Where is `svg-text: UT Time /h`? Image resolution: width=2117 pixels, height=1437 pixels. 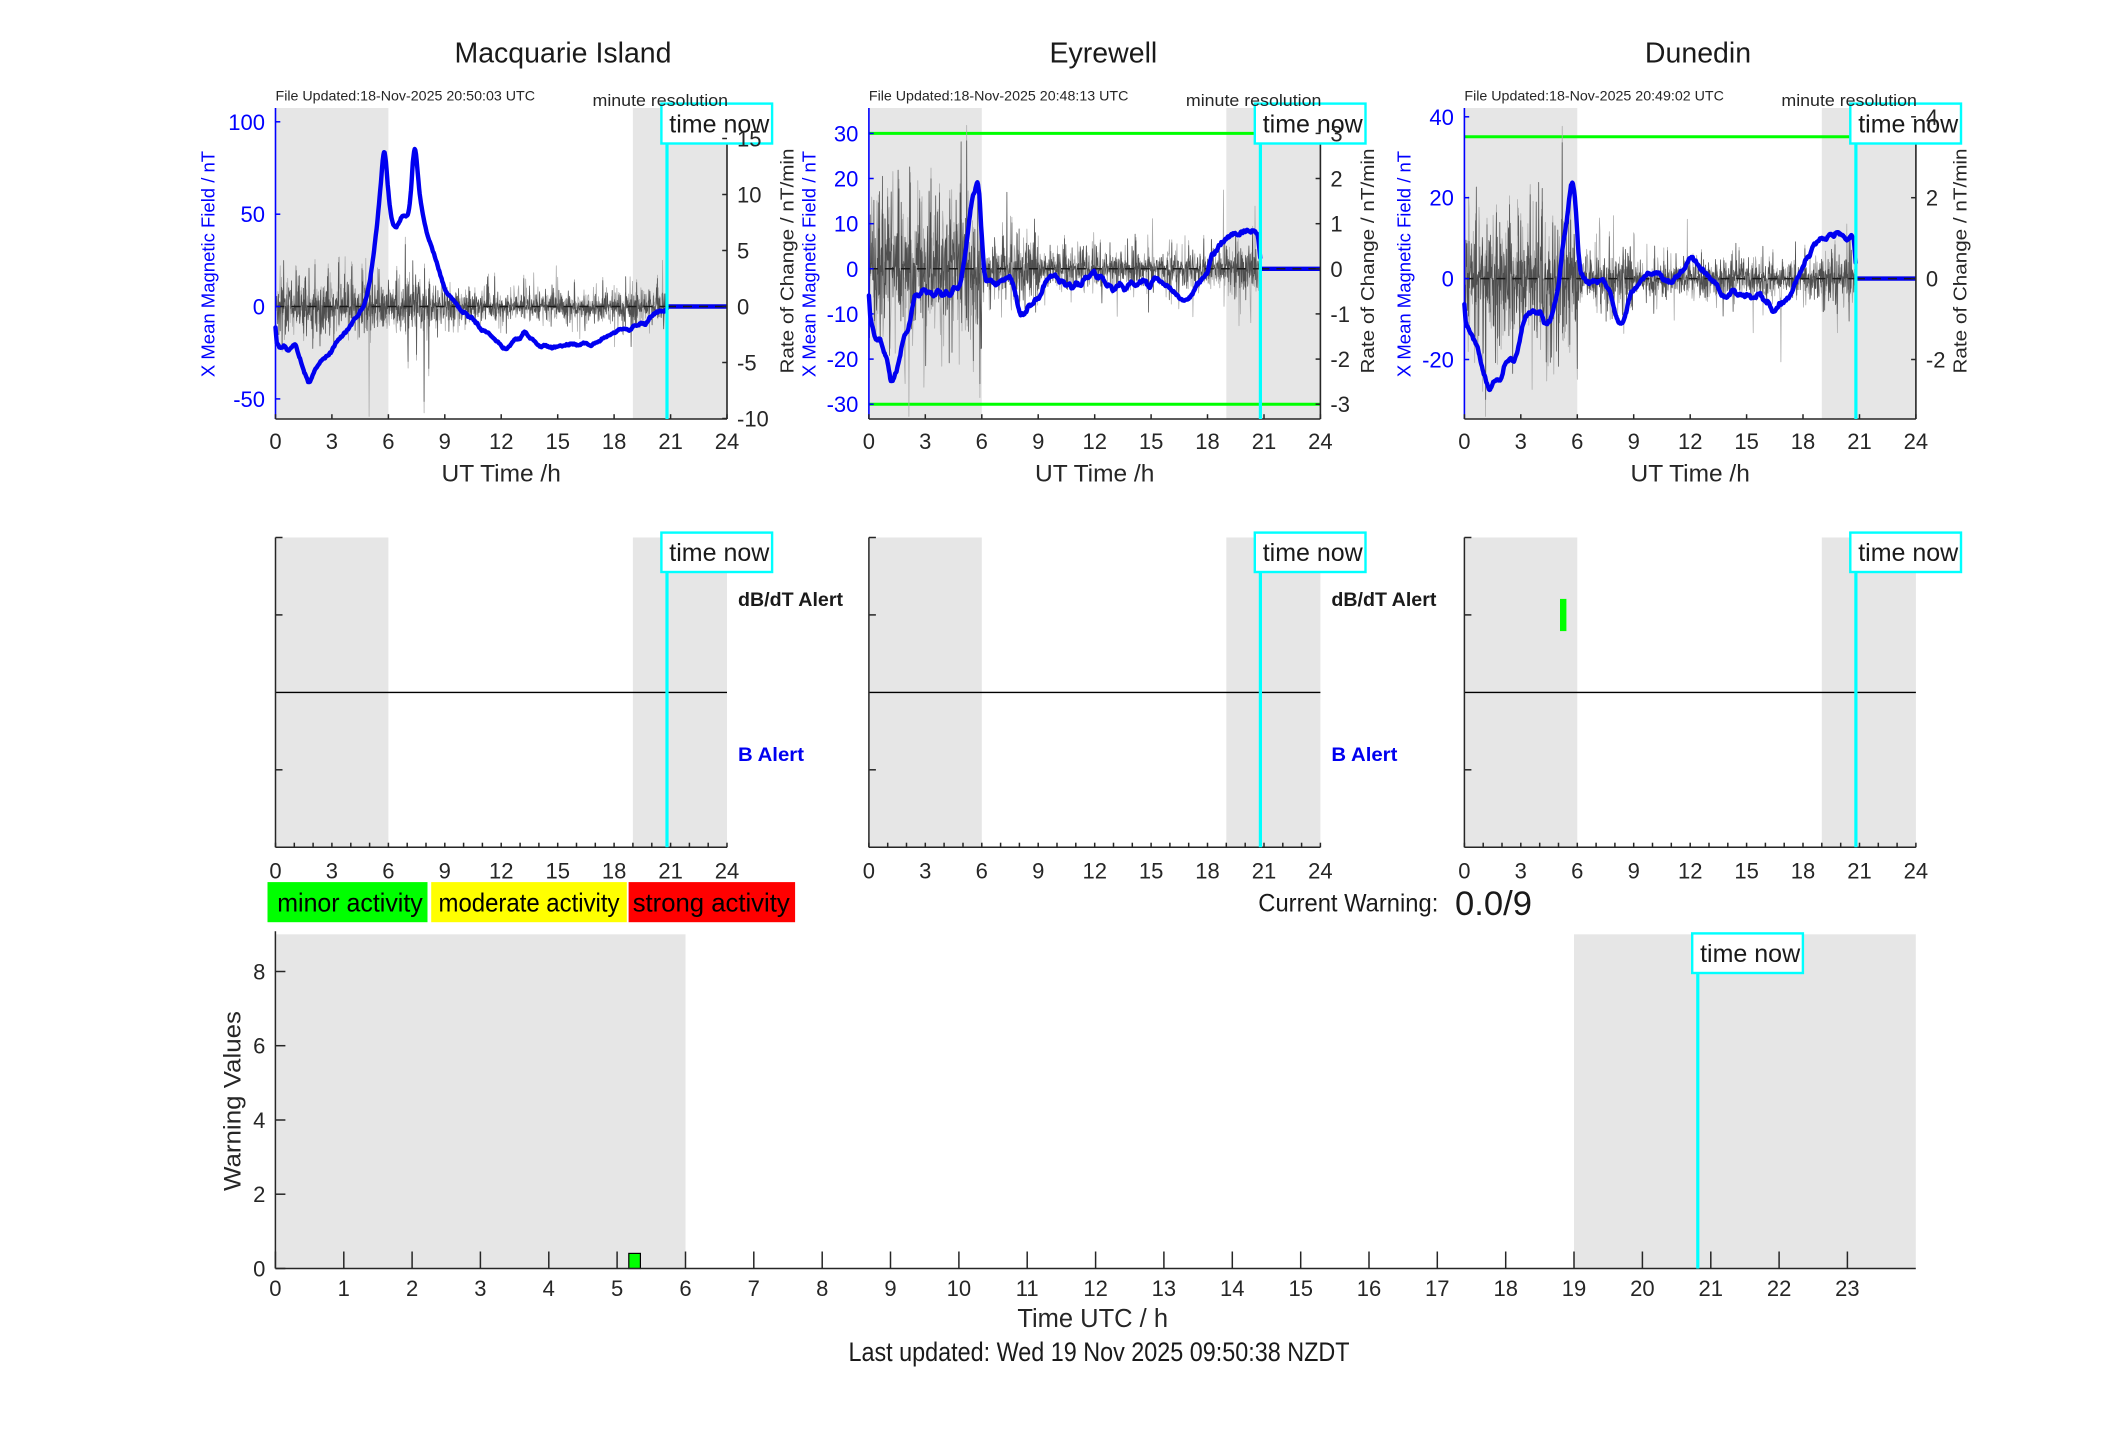
svg-text: UT Time /h is located at coordinates (1690, 474).